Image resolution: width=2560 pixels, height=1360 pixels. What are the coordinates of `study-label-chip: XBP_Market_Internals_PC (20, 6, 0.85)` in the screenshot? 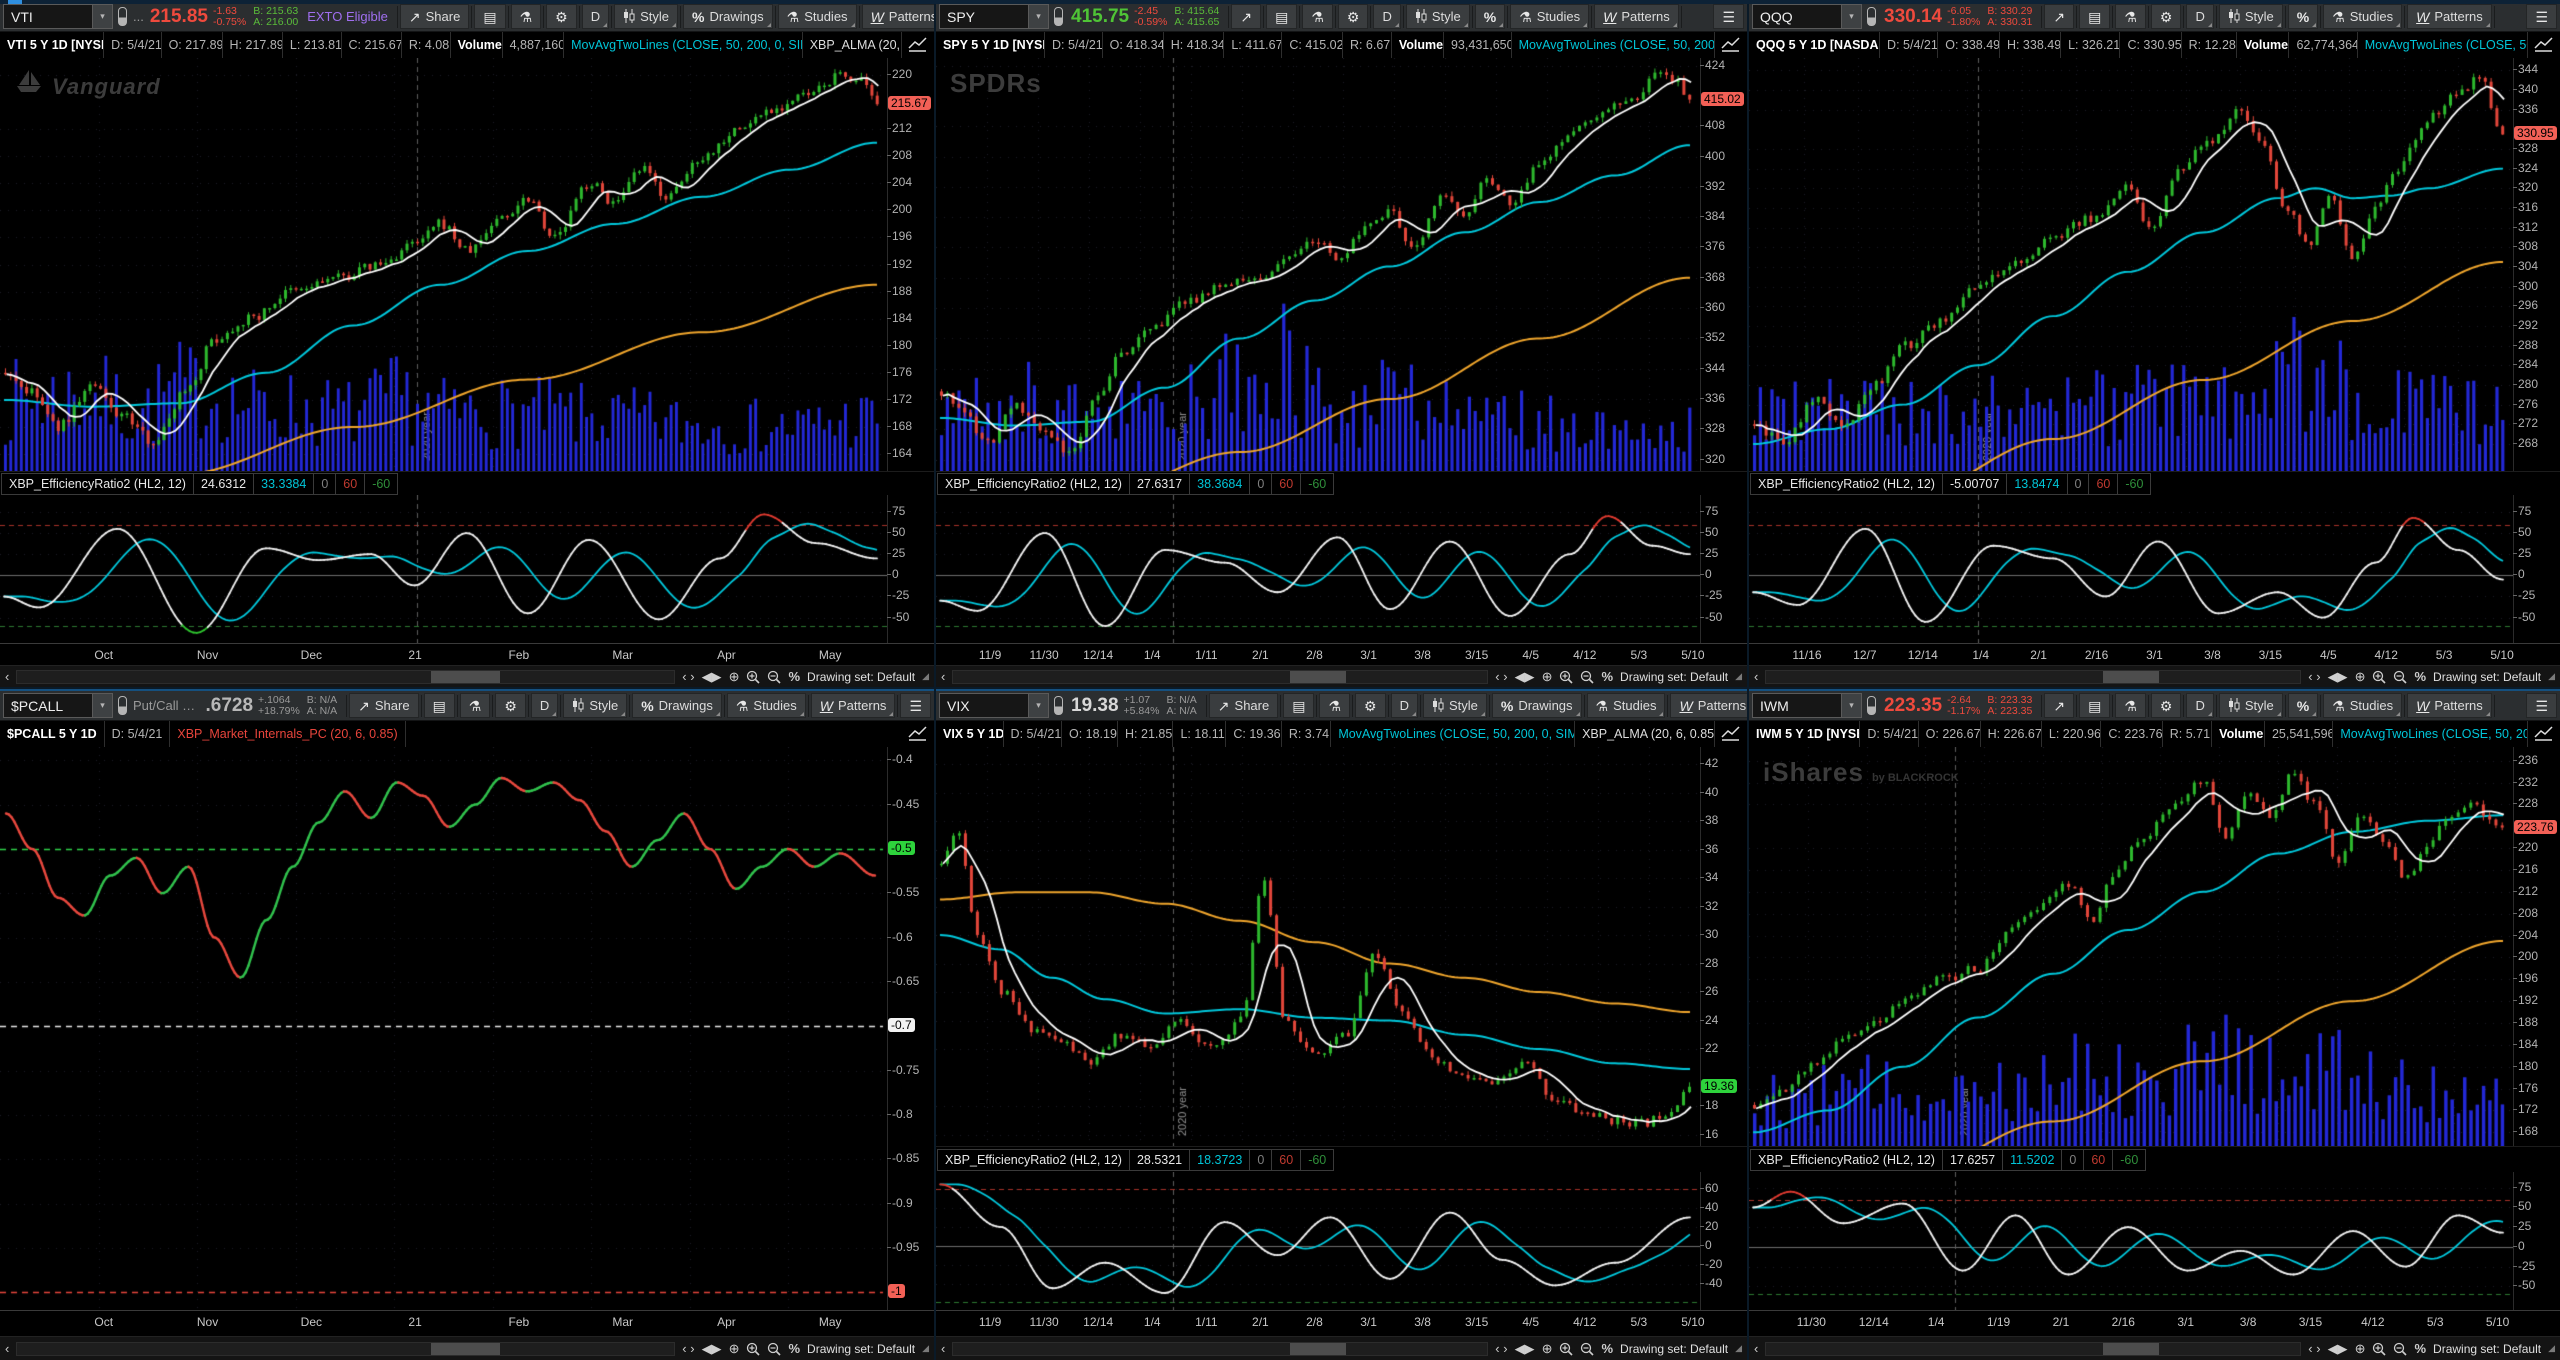 It's located at (288, 734).